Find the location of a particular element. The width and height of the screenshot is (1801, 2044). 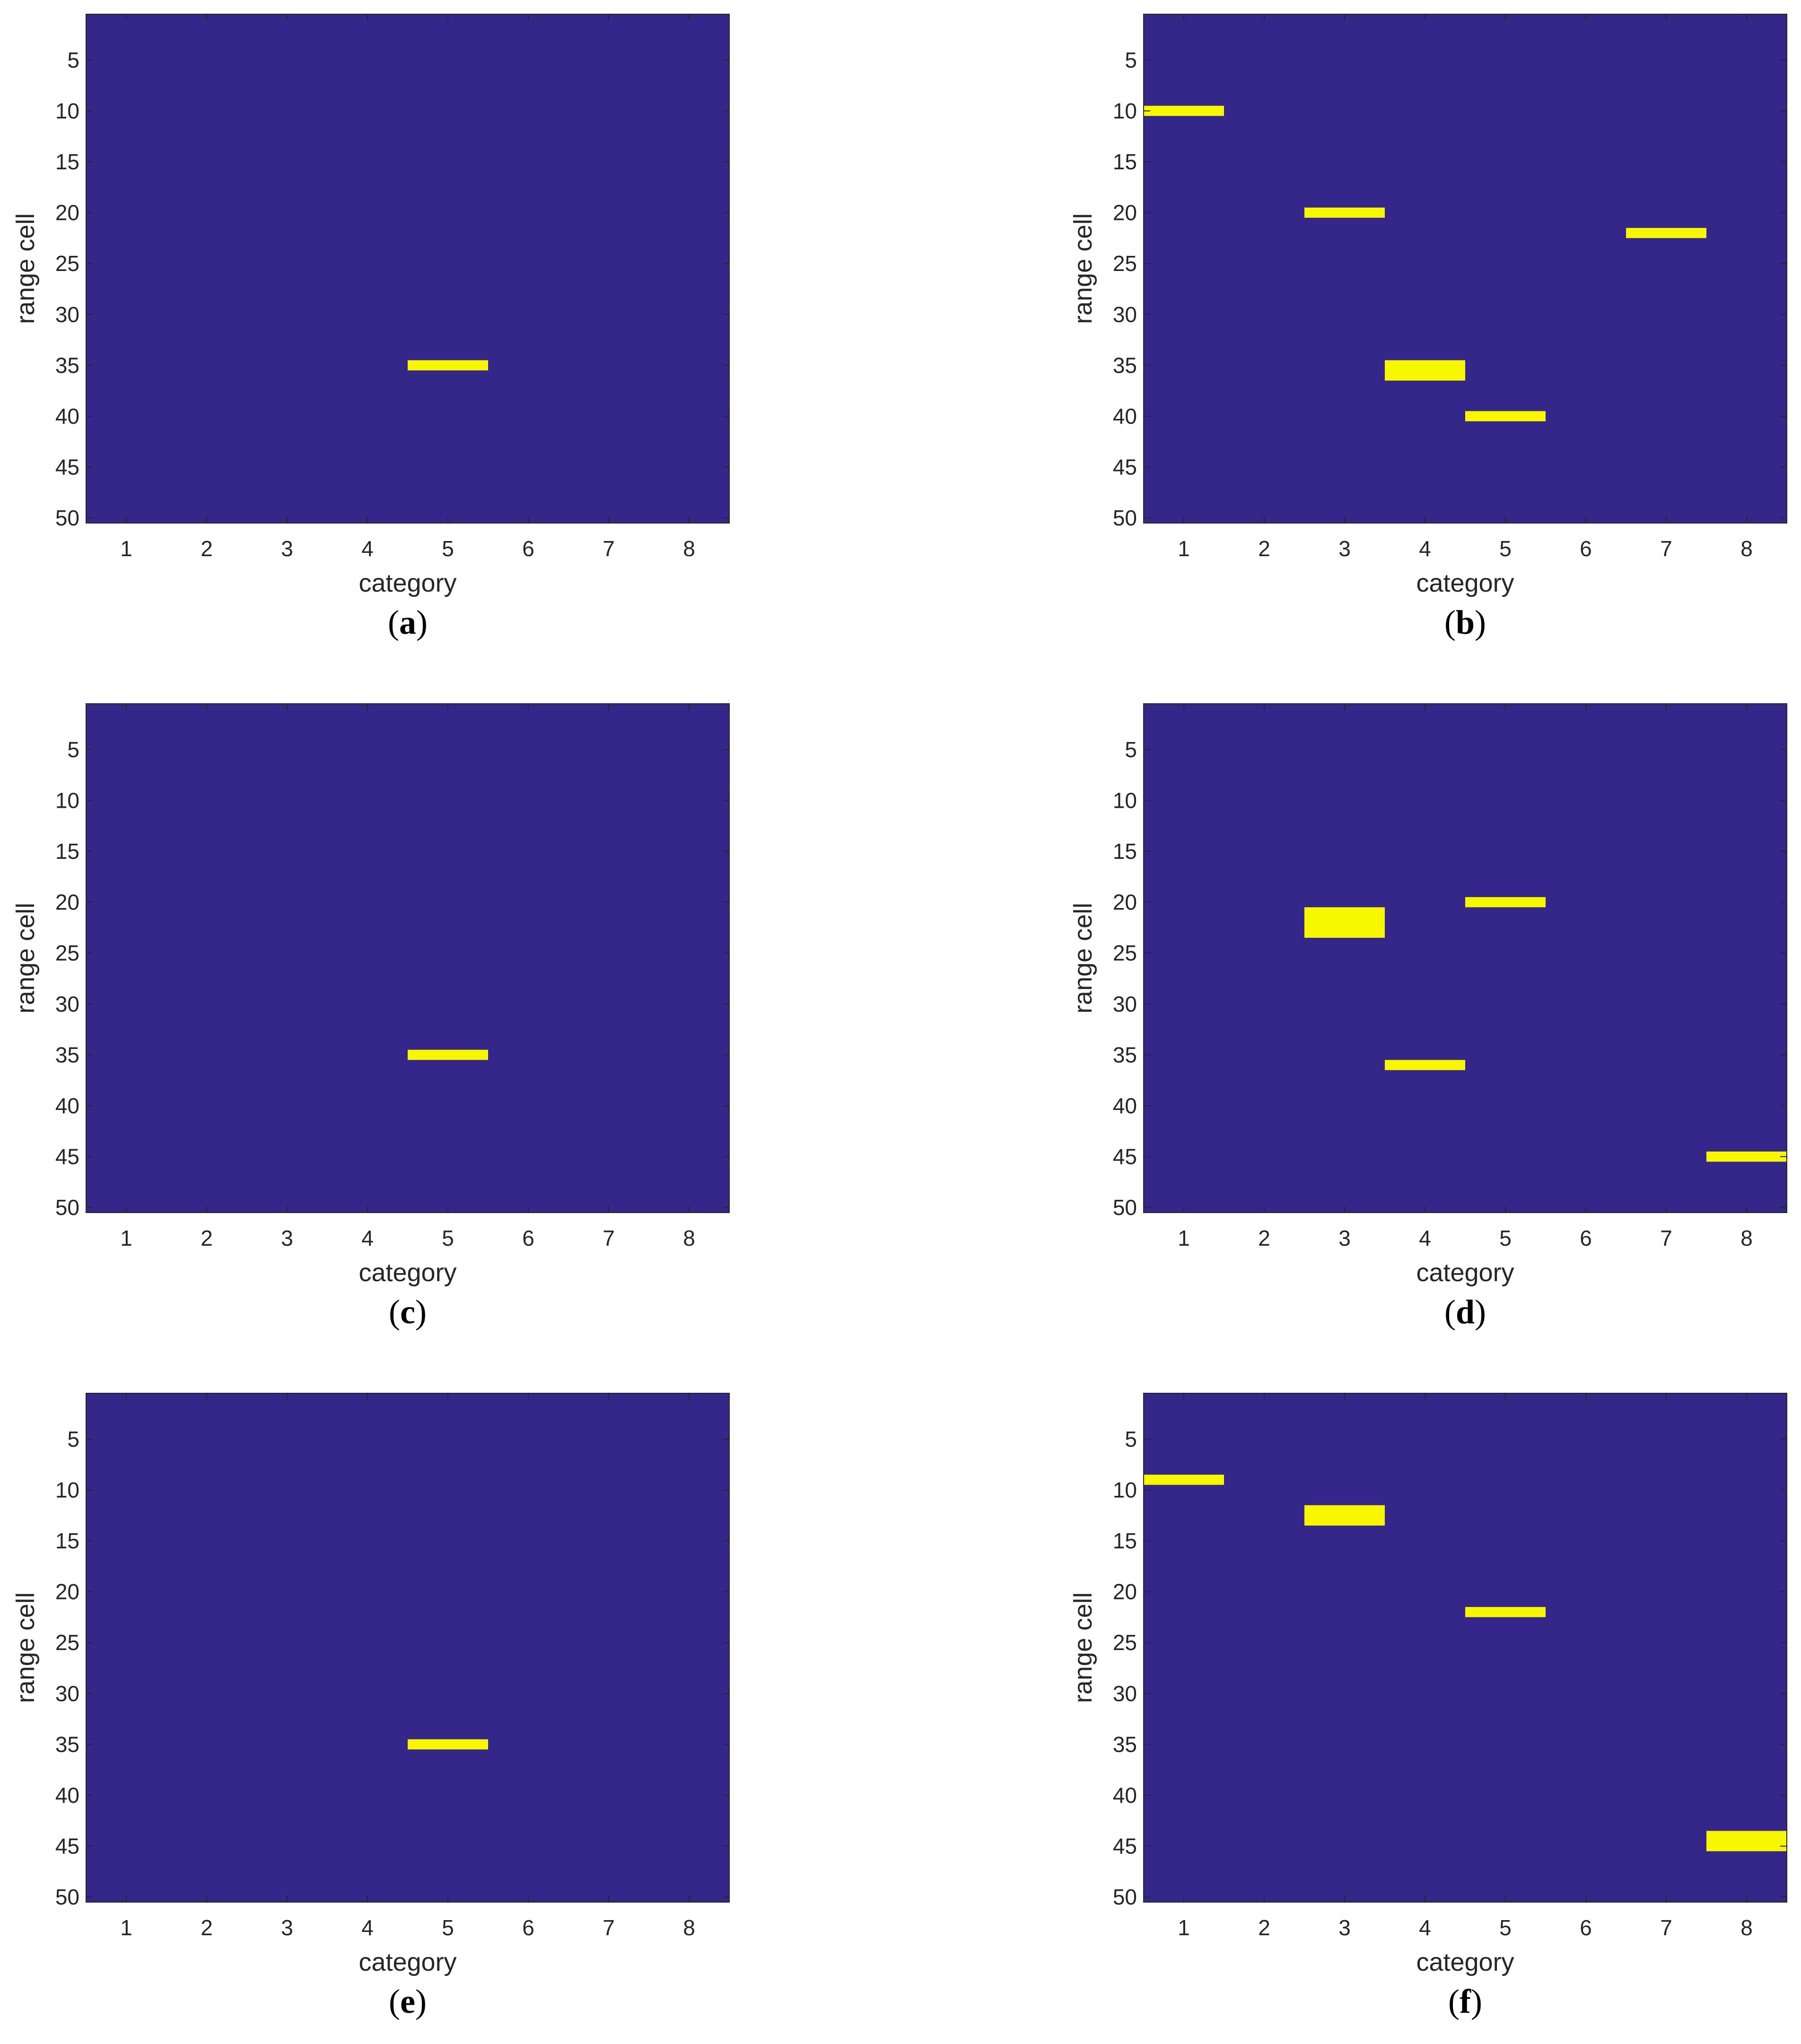

panel-caption: (e) is located at coordinates (408, 2001).